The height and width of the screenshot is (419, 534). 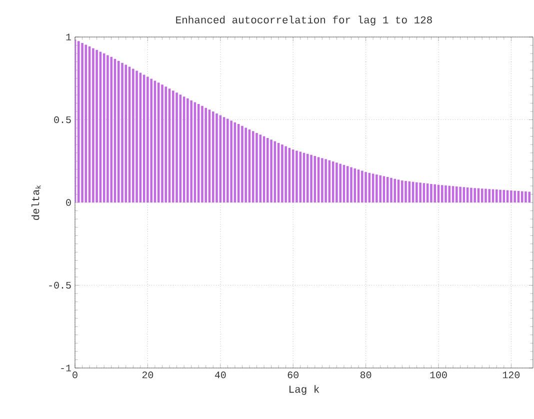 I want to click on y-axis-title: delta$_{k}$, so click(x=36, y=202).